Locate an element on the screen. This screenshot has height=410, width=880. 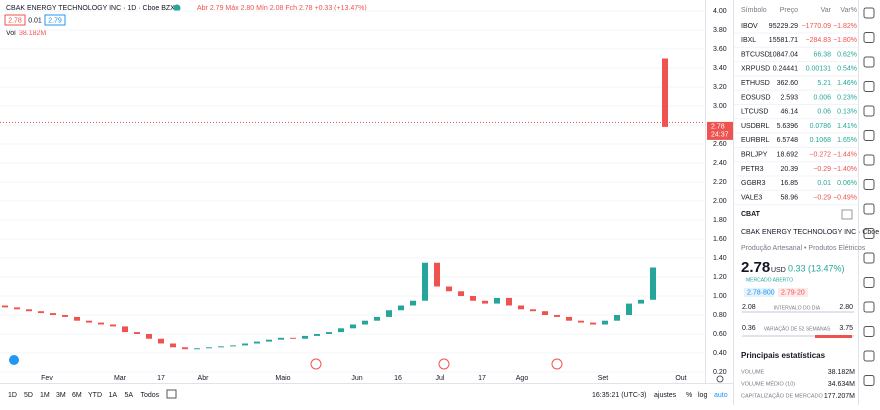
spread: 0.01 is located at coordinates (35, 20).